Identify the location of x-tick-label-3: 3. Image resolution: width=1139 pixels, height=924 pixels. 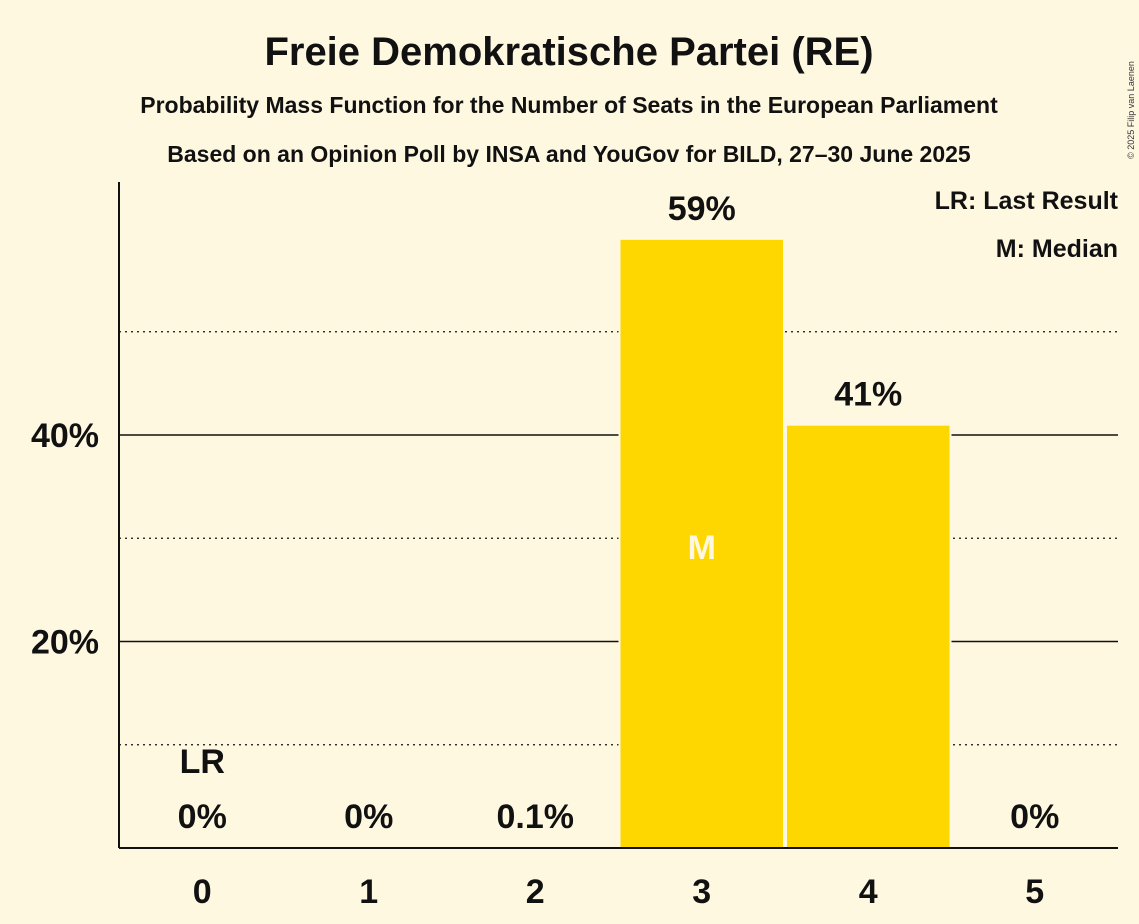
(701, 892).